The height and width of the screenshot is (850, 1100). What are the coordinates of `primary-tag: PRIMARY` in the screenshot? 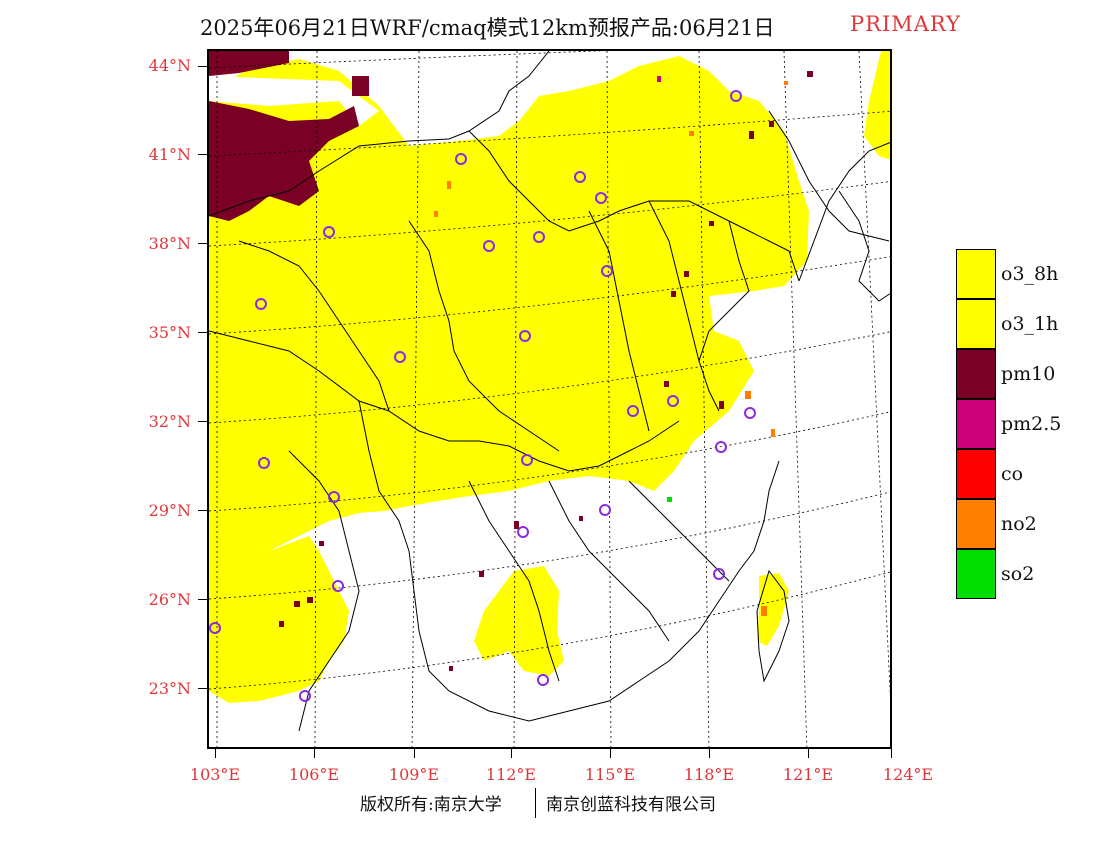 It's located at (905, 24).